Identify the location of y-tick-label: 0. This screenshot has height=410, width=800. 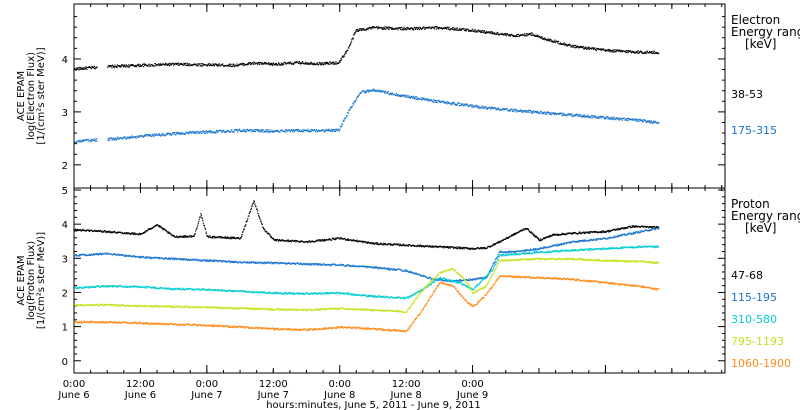
(65, 362).